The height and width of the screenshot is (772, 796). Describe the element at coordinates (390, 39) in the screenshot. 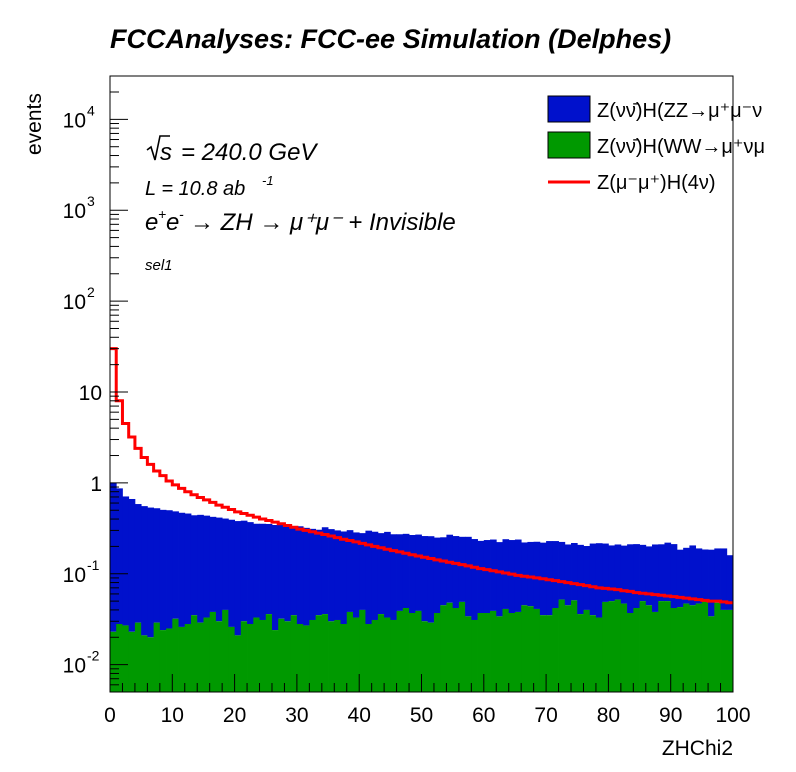

I see `chart-title: FCCAnalyses: FCC-ee Simulation (Delphes)` at that location.